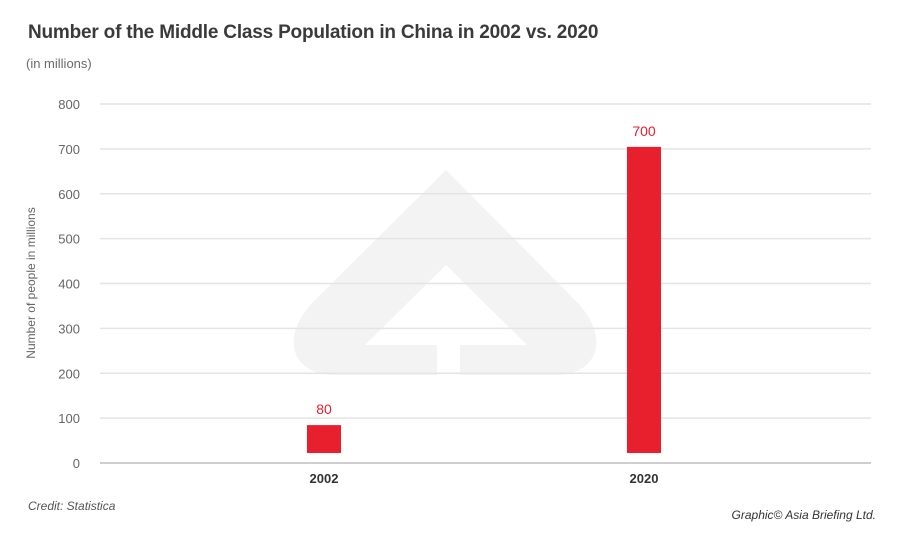  I want to click on x-tick-label-2020: 2020, so click(644, 478).